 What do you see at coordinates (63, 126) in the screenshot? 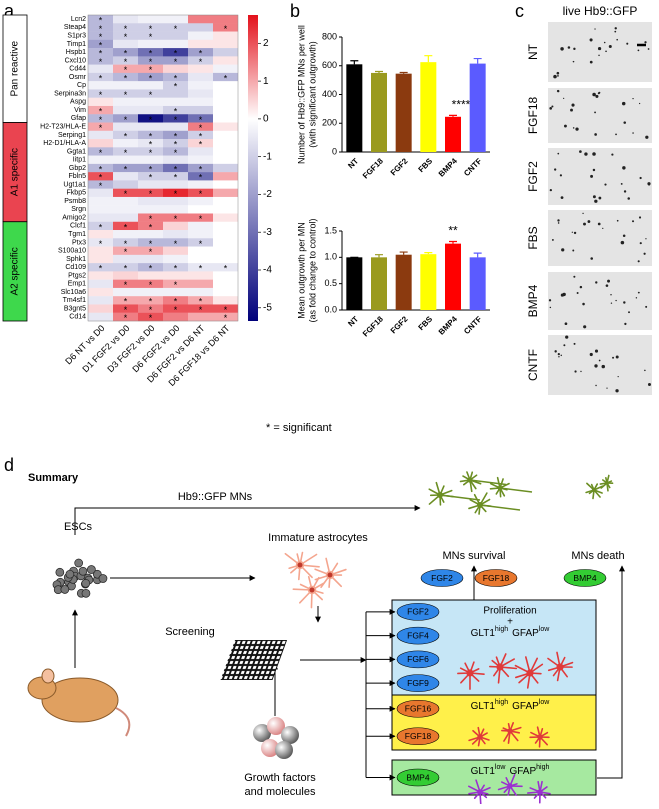
I see `gene-label: H2-T23/HLA-E` at bounding box center [63, 126].